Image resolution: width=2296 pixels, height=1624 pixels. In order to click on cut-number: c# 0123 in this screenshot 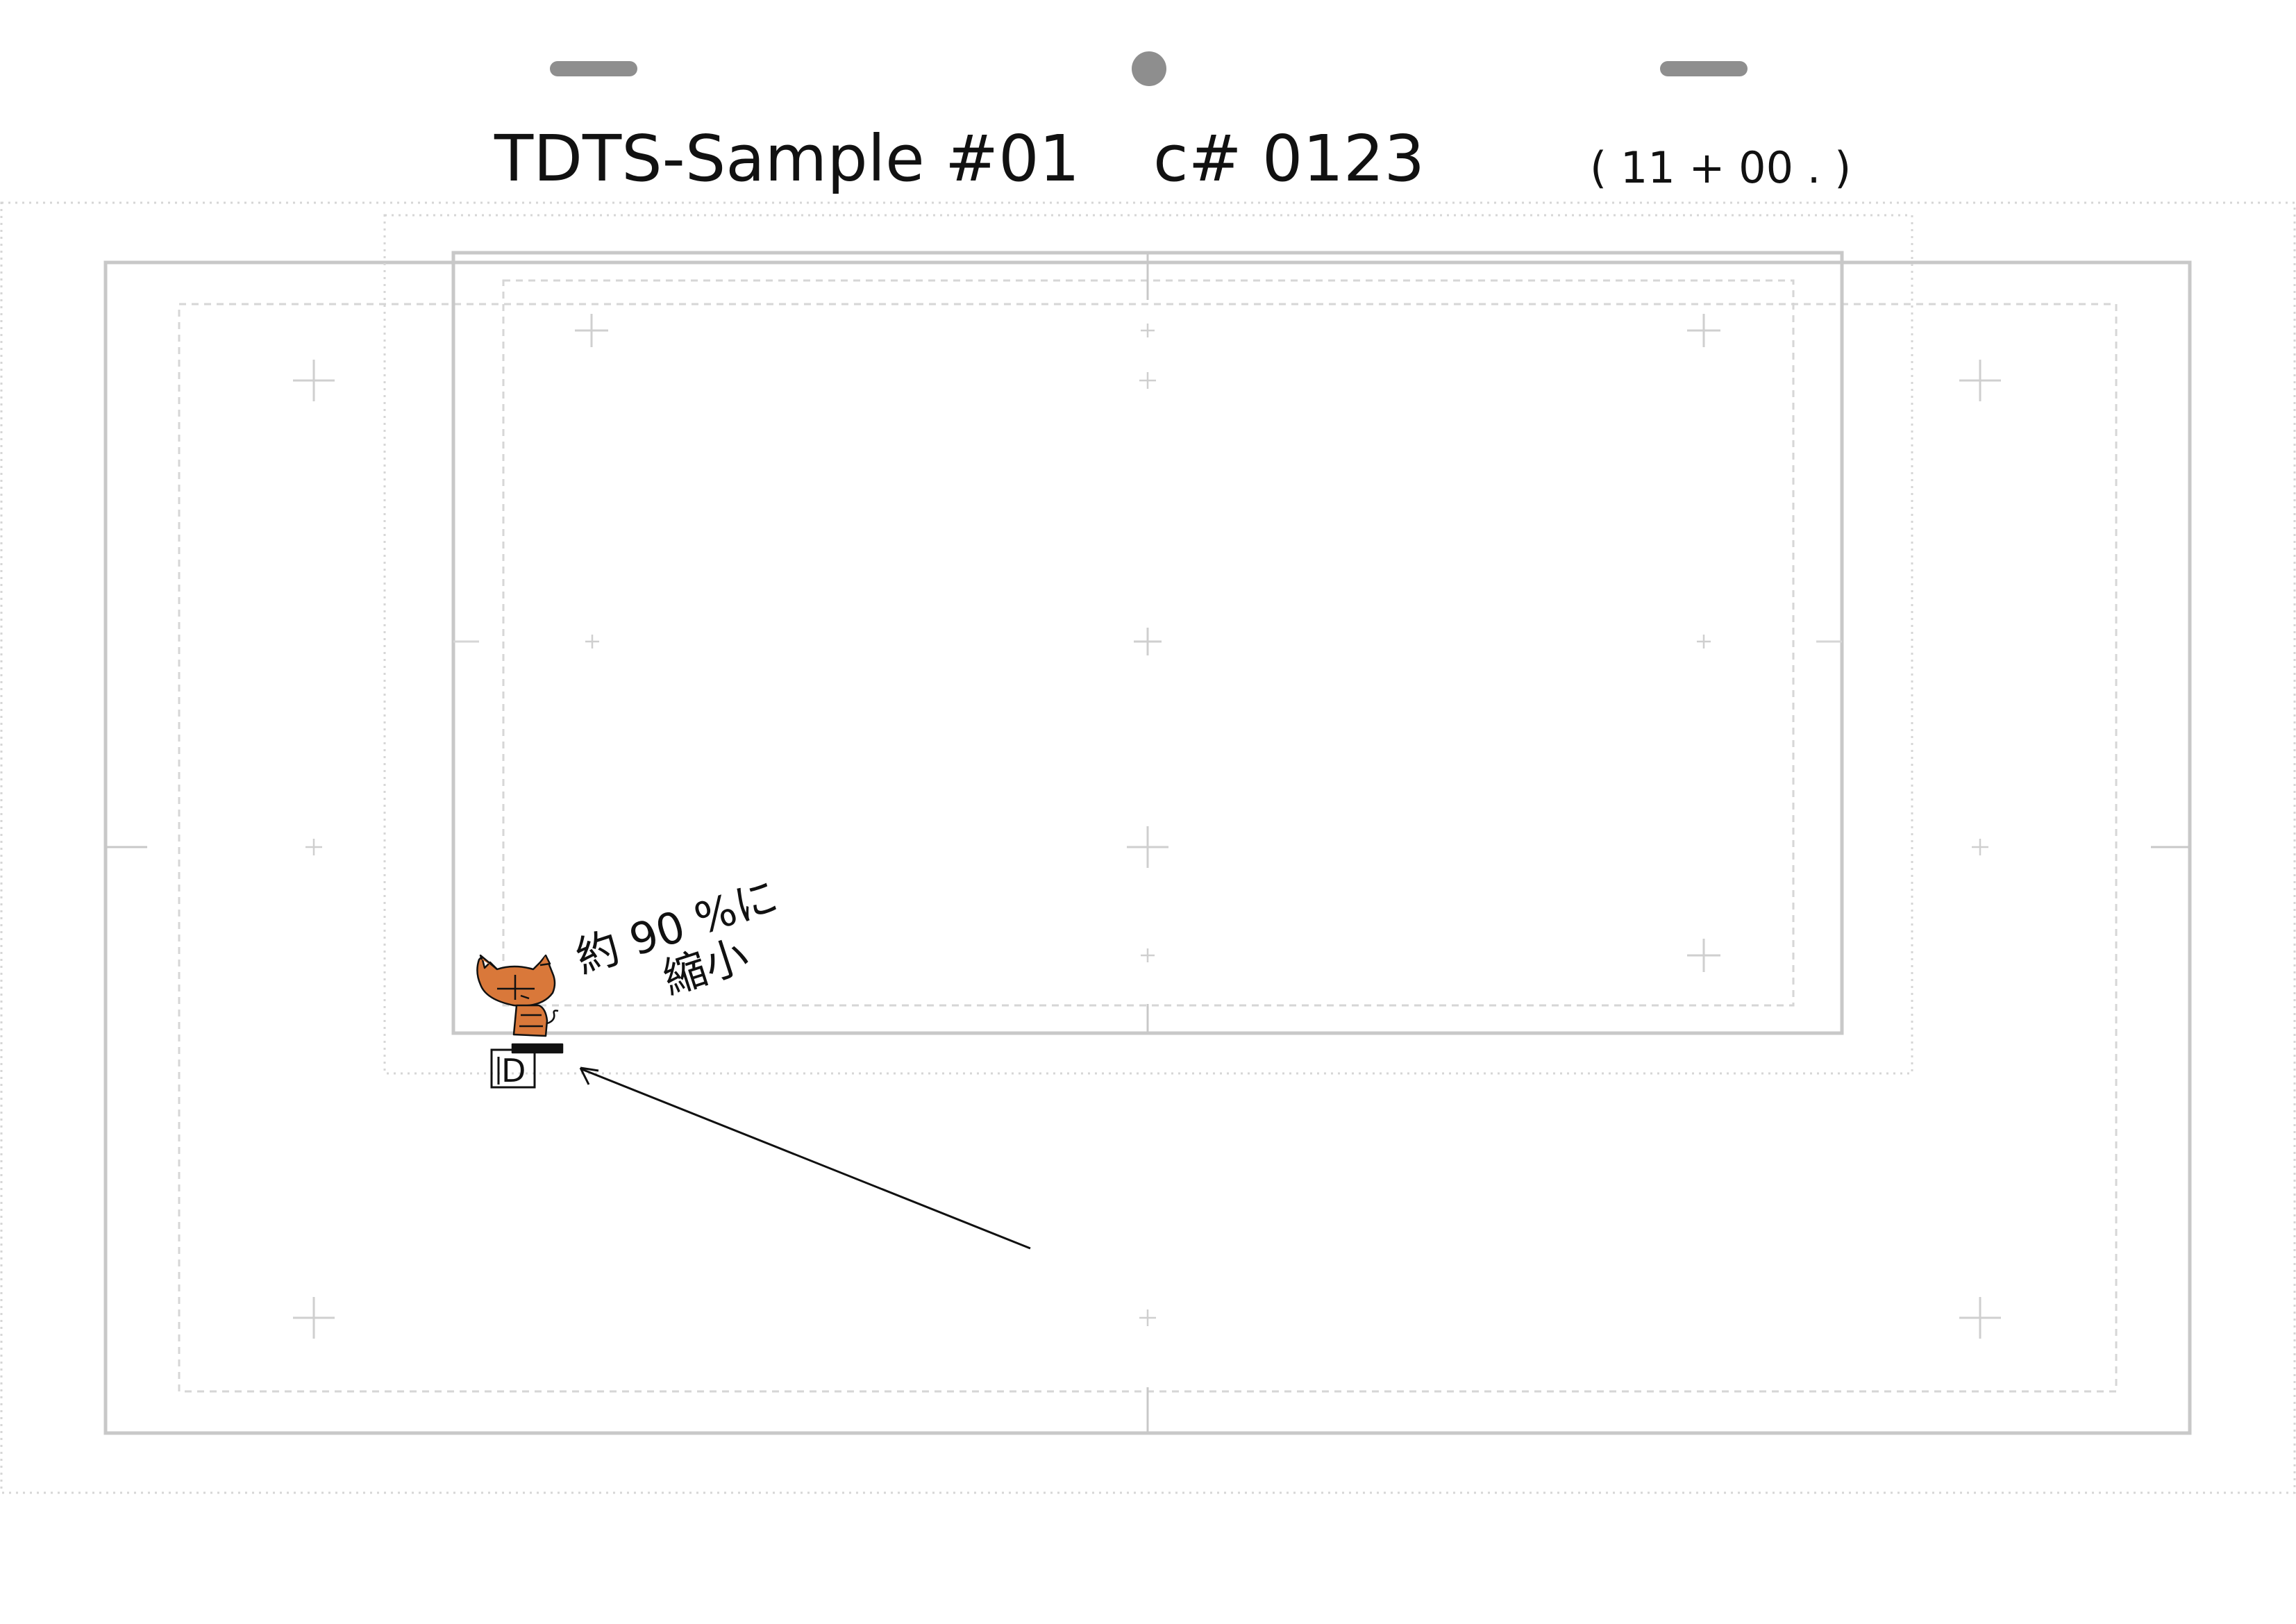, I will do `click(1289, 159)`.